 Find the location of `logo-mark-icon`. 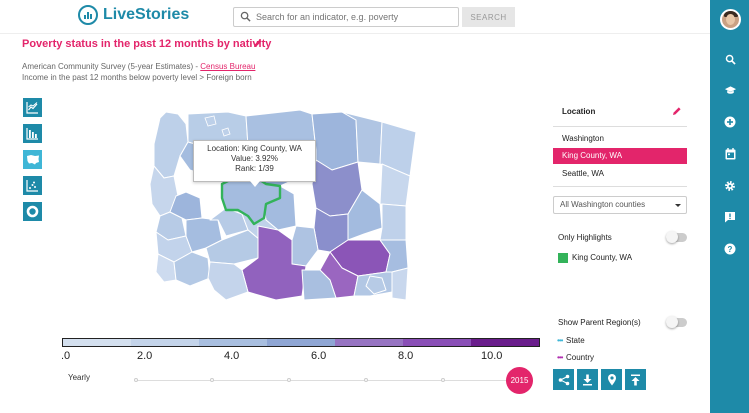

logo-mark-icon is located at coordinates (88, 15).